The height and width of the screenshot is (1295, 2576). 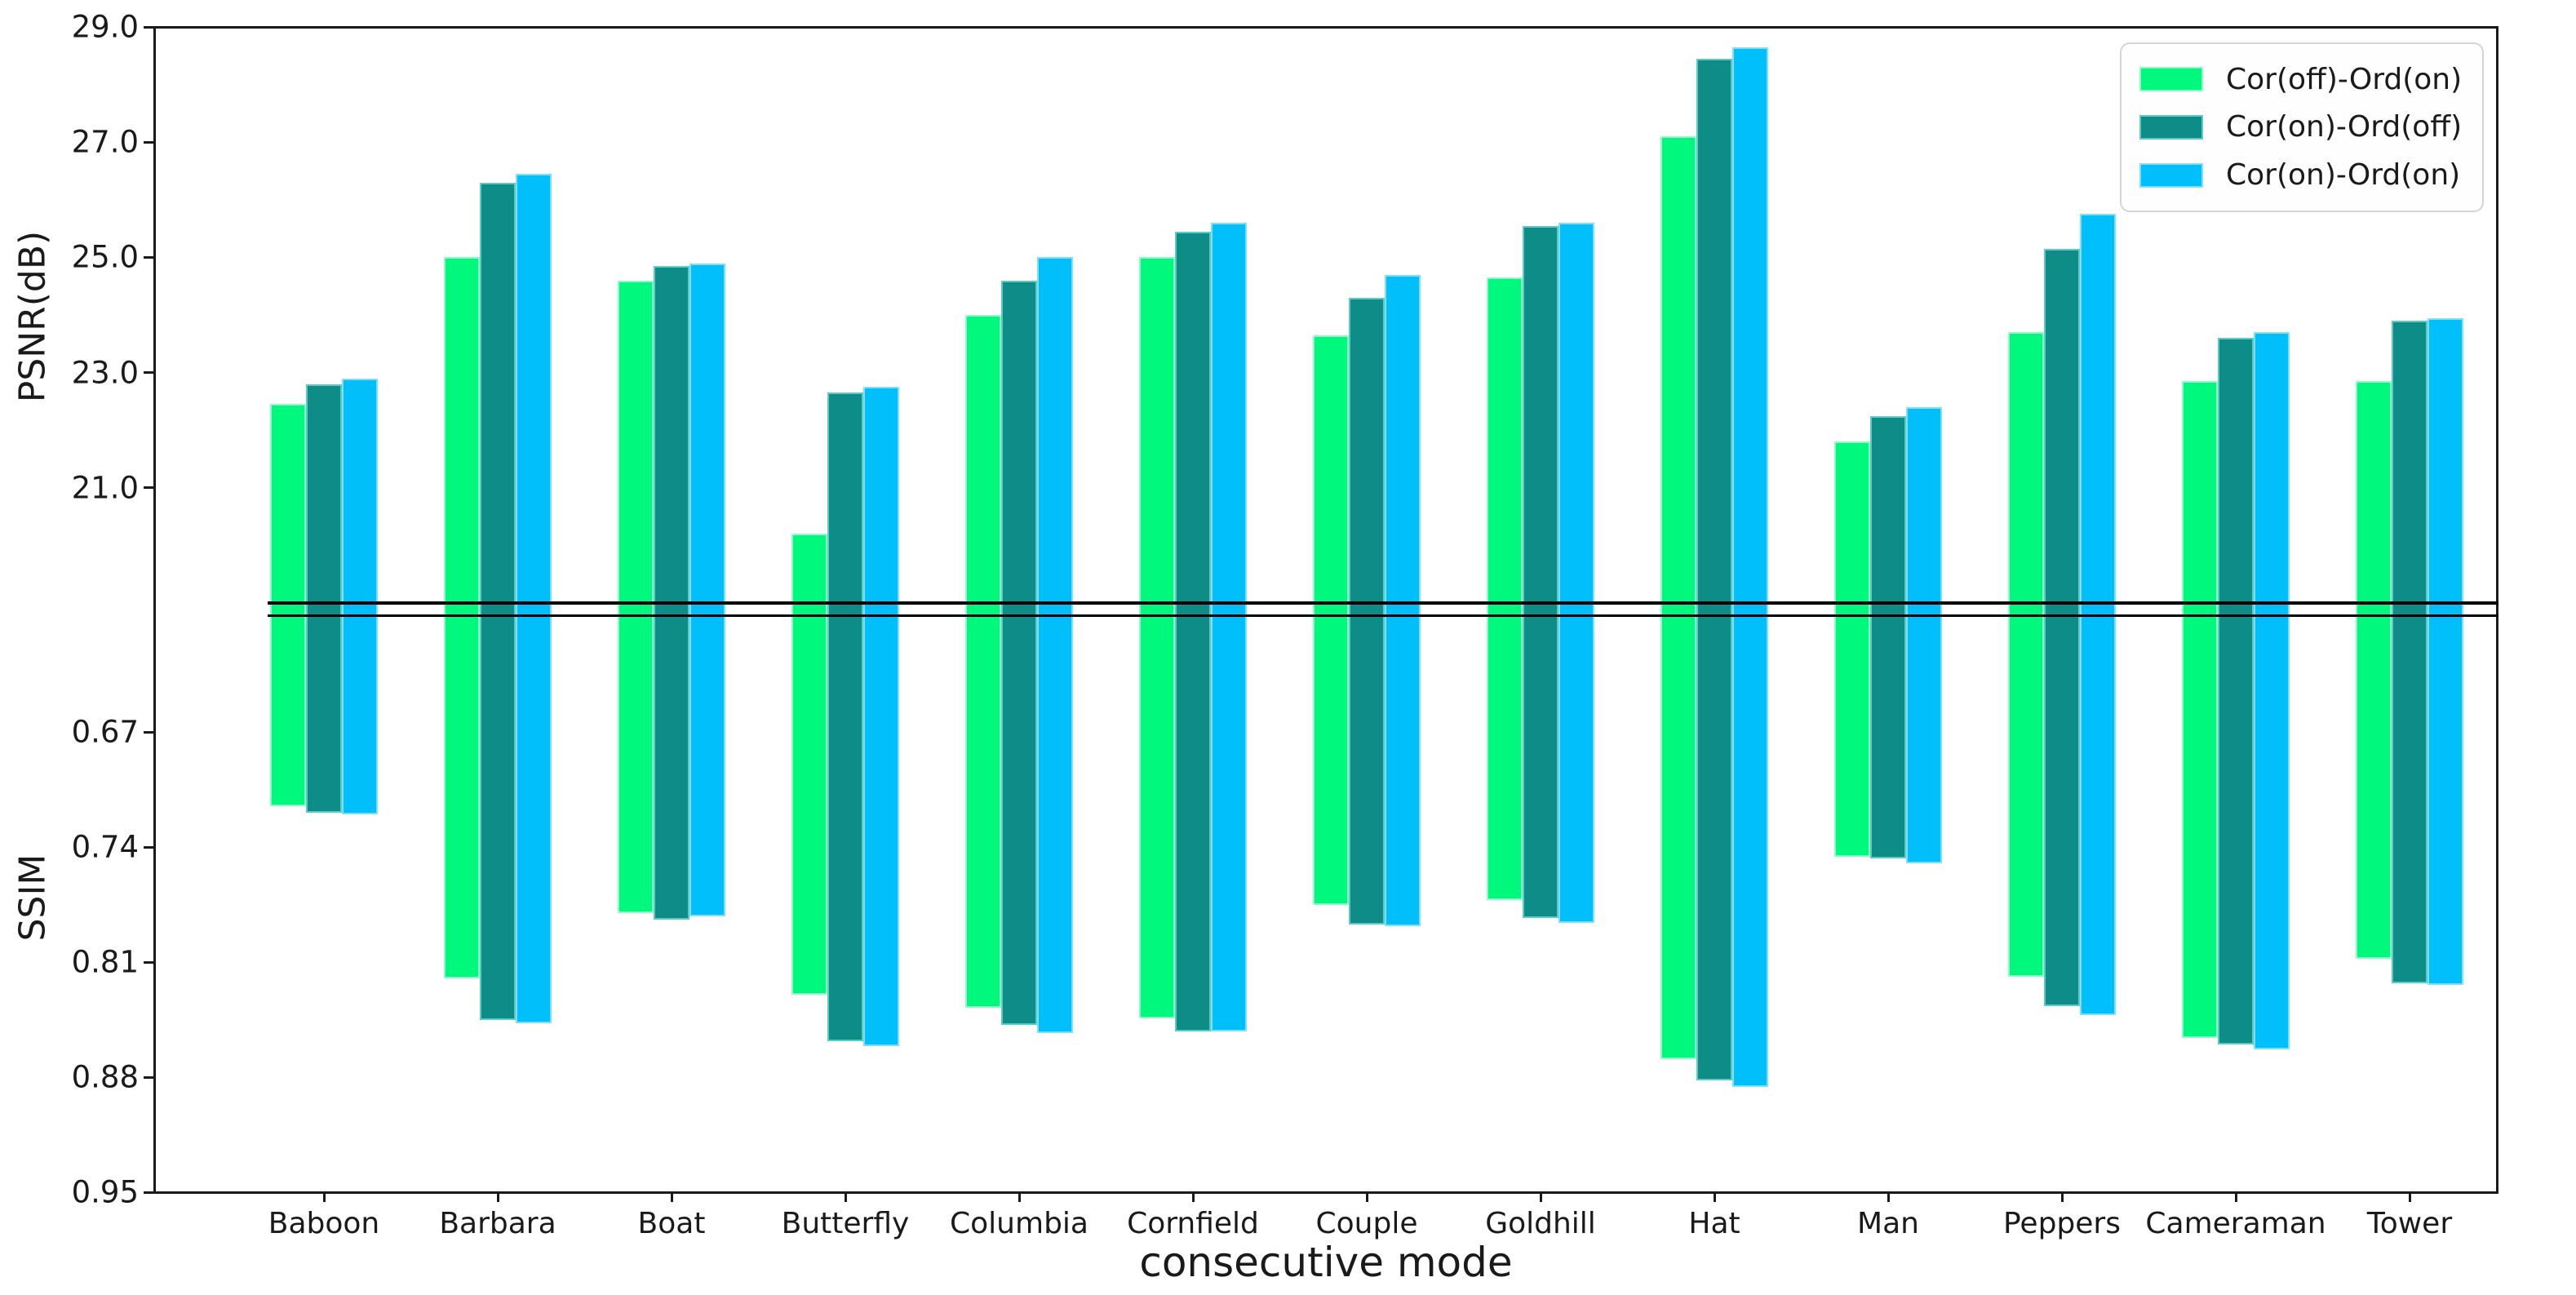 I want to click on x-tick-label: Couple, so click(x=1366, y=1223).